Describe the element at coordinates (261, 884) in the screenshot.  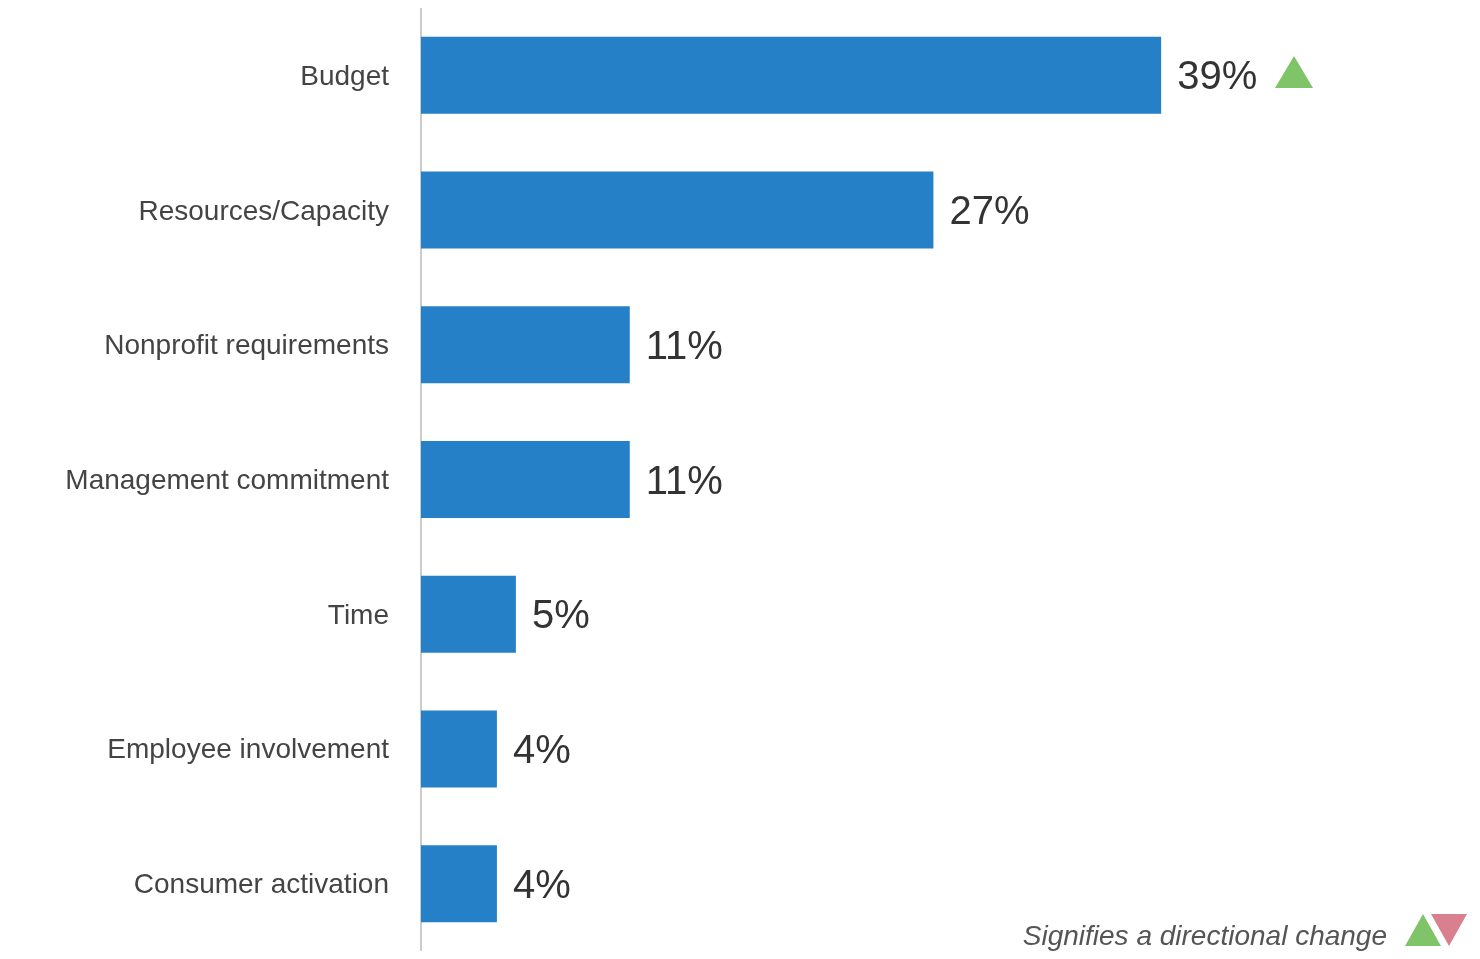
I see `y-tick-label: Consumer activation` at that location.